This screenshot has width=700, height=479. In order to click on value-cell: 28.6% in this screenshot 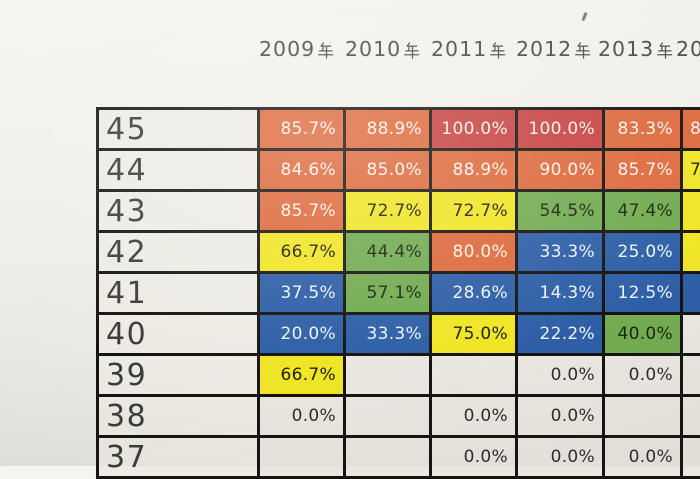, I will do `click(473, 293)`.